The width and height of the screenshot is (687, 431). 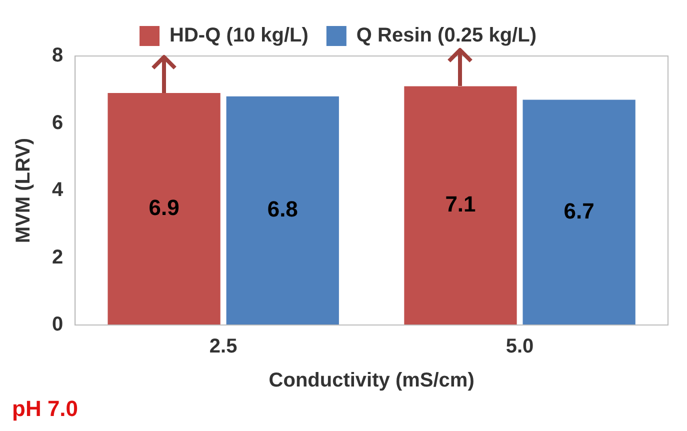 I want to click on y-tick-label: 0, so click(x=58, y=325).